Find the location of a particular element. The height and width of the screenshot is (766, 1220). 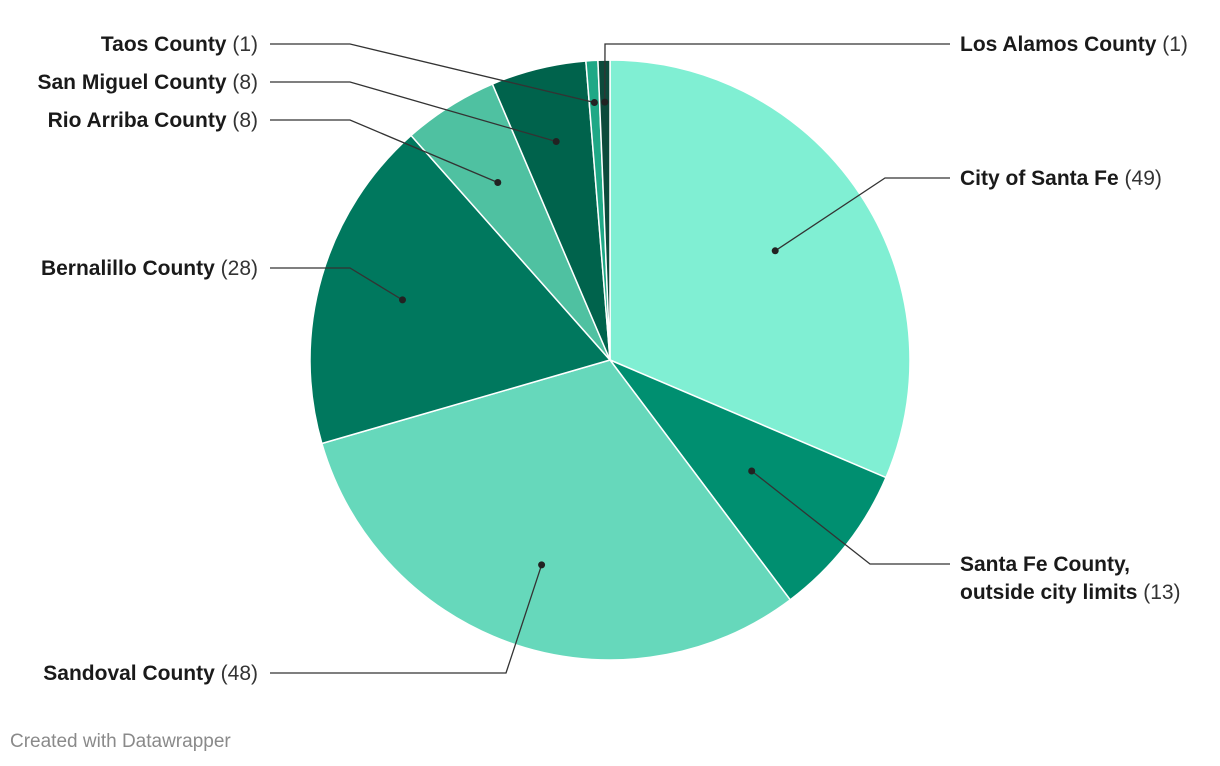

slice-label-santa-fe-county: Santa Fe County, is located at coordinates (1045, 564).